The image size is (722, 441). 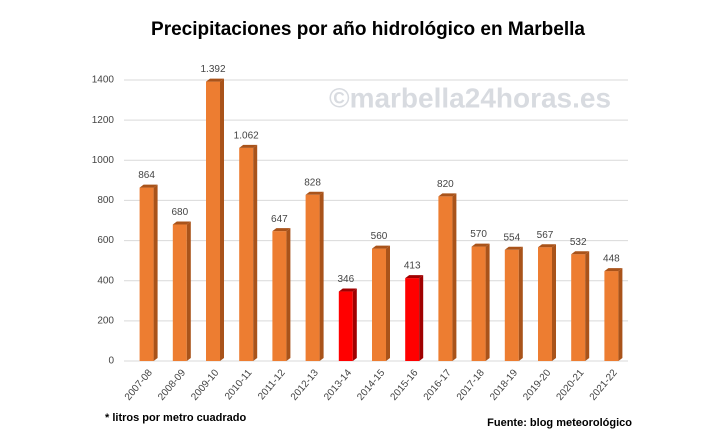 I want to click on x-tick-label: 2007-08, so click(x=139, y=385).